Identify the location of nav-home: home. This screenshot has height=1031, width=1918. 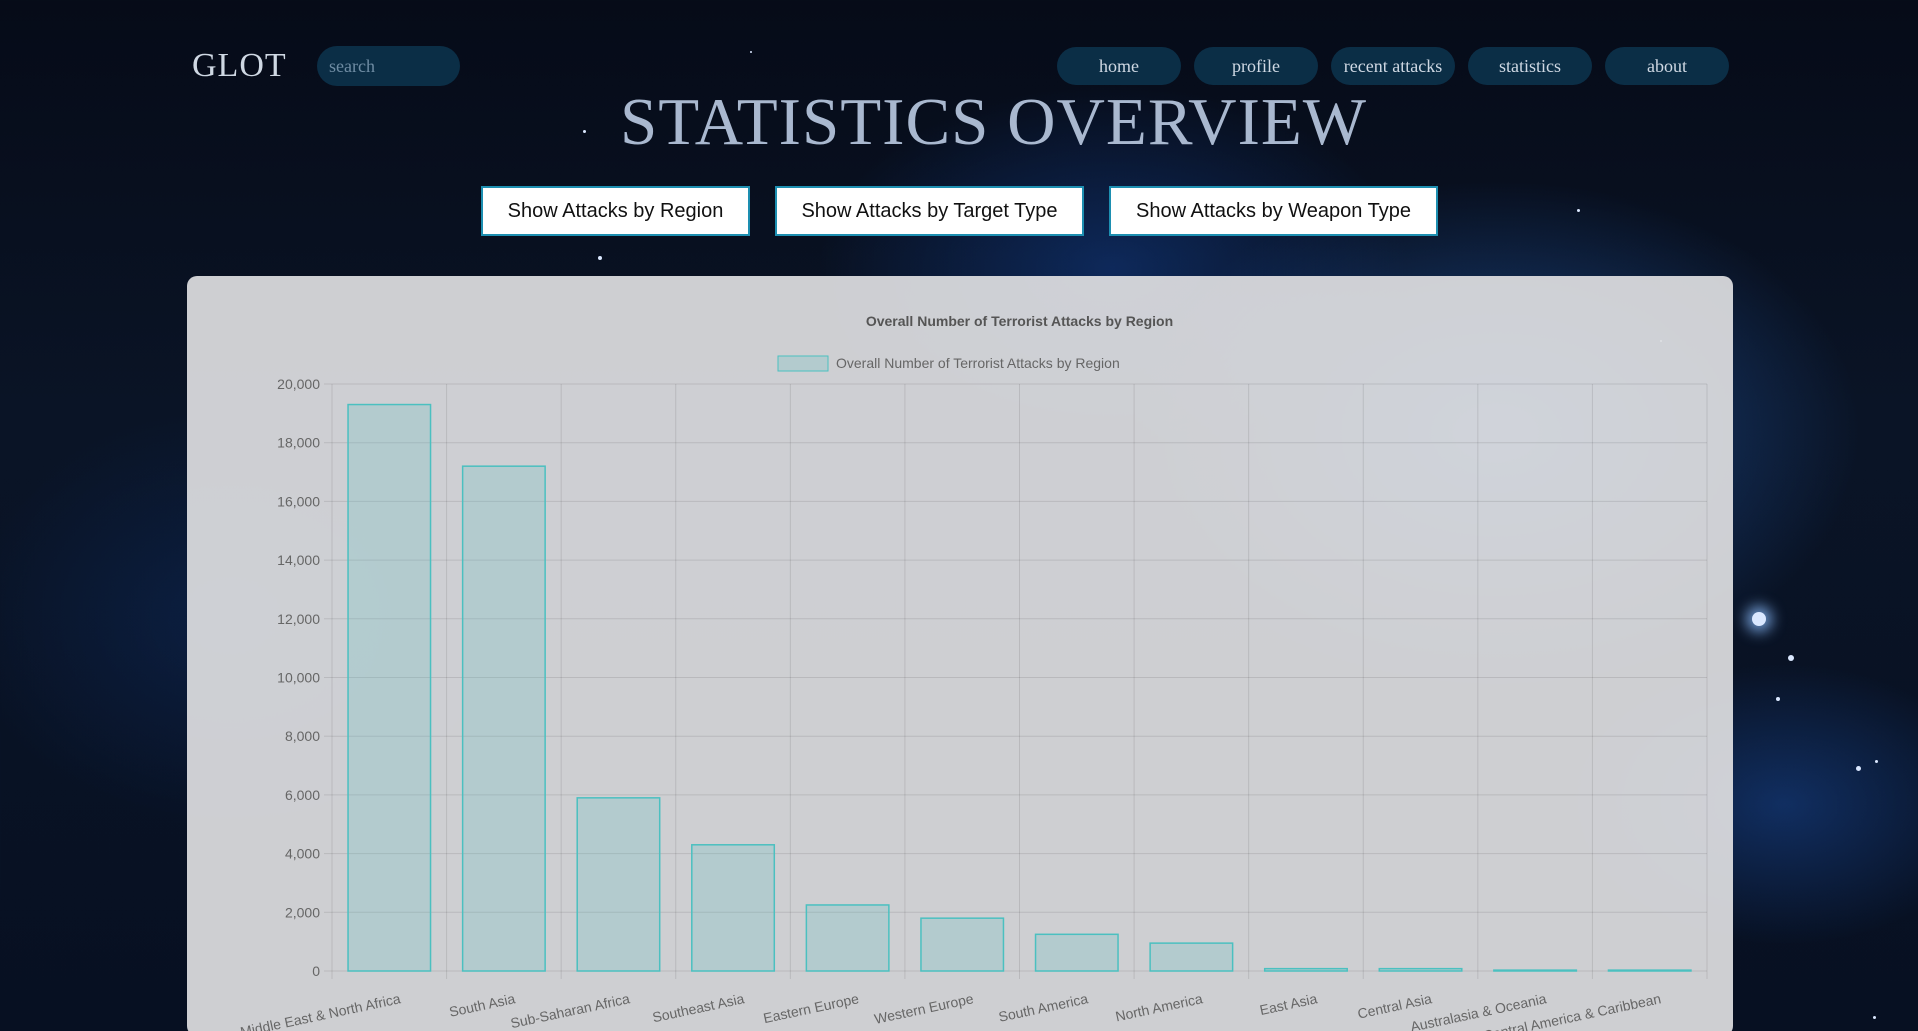
(1119, 66).